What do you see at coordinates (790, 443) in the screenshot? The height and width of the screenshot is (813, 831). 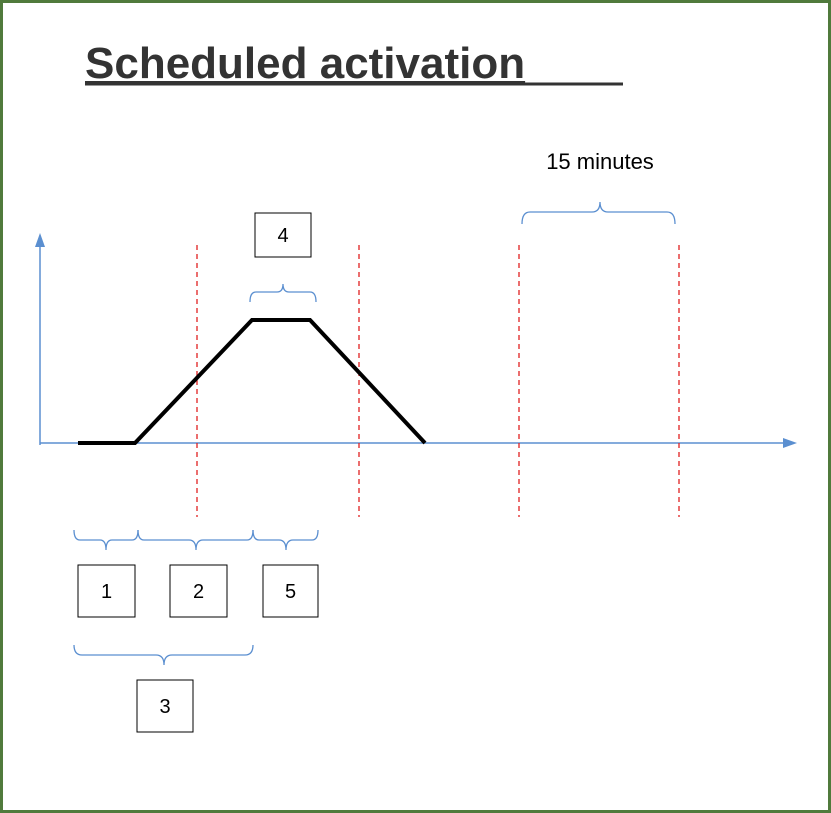 I see `x-arrow` at bounding box center [790, 443].